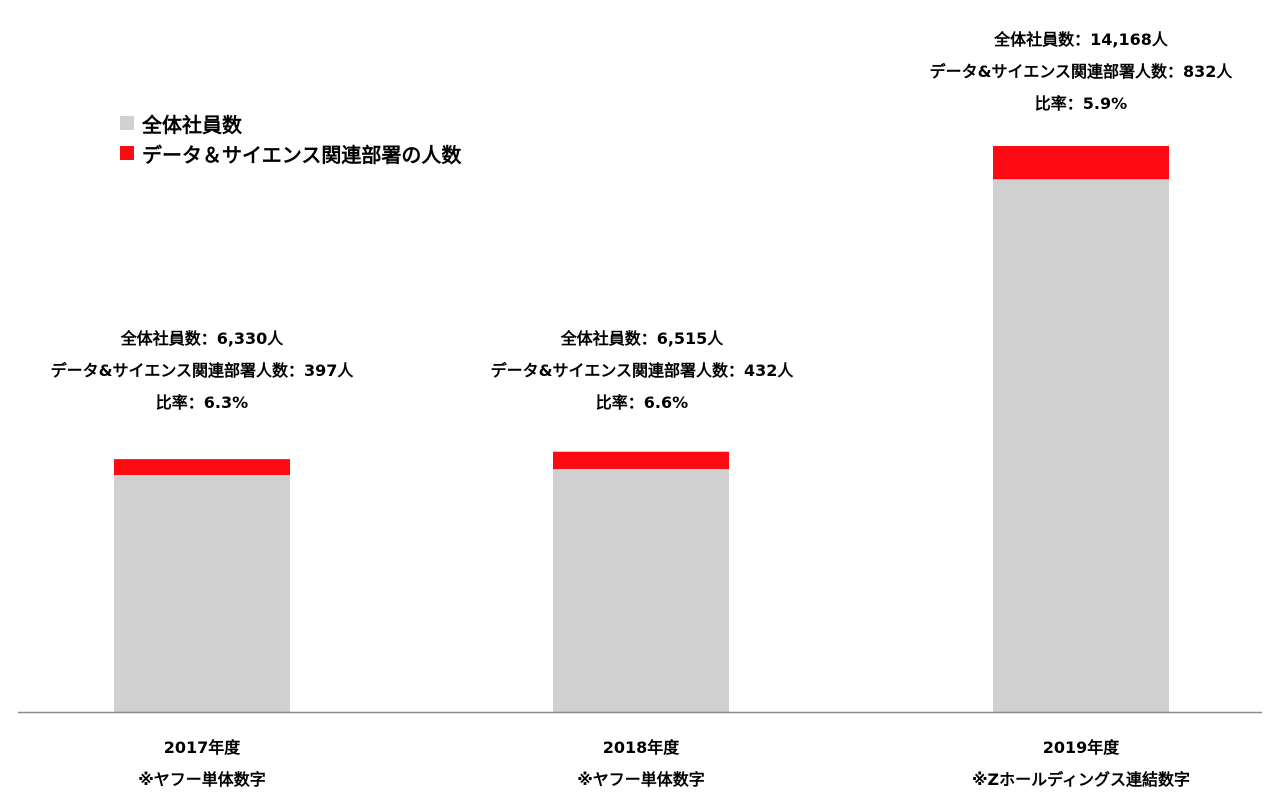 The width and height of the screenshot is (1280, 802). Describe the element at coordinates (202, 402) in the screenshot. I see `annotation-ratio: 比率：6.3%` at that location.